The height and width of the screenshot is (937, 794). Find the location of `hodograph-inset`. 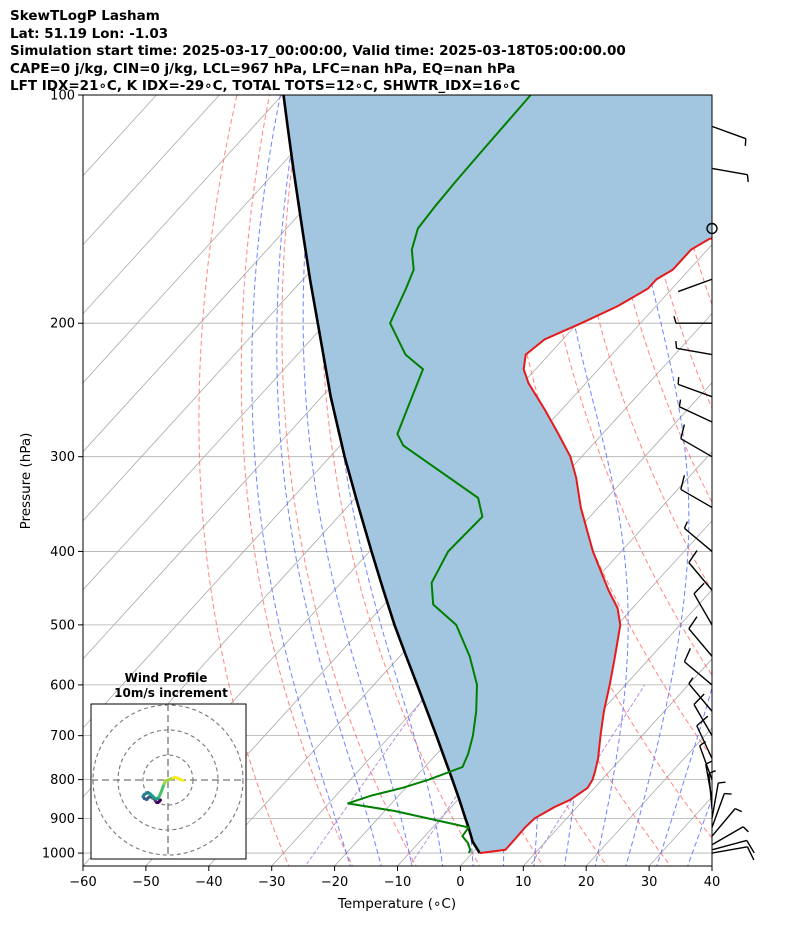

hodograph-inset is located at coordinates (168, 781).